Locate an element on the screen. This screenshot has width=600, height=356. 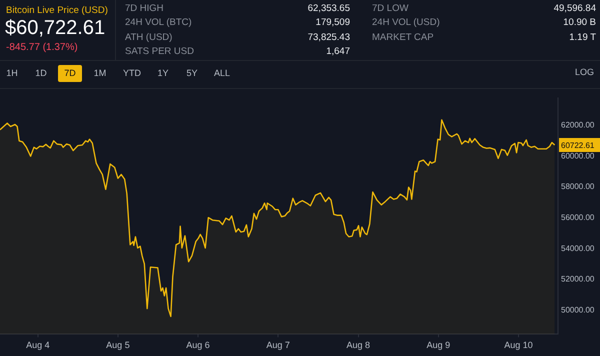
text: 5Y is located at coordinates (191, 73).